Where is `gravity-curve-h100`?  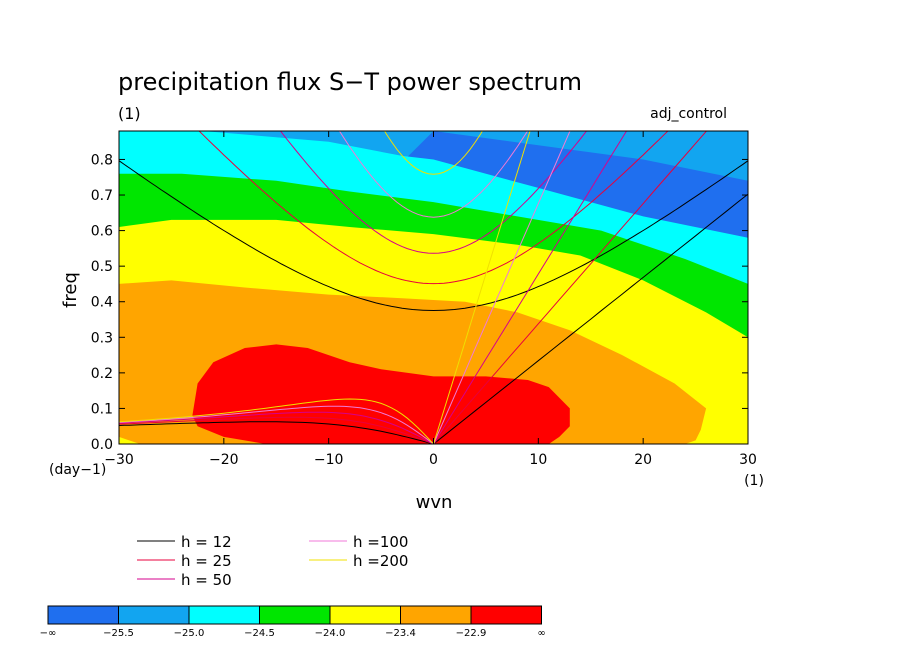
gravity-curve-h100 is located at coordinates (433, 174).